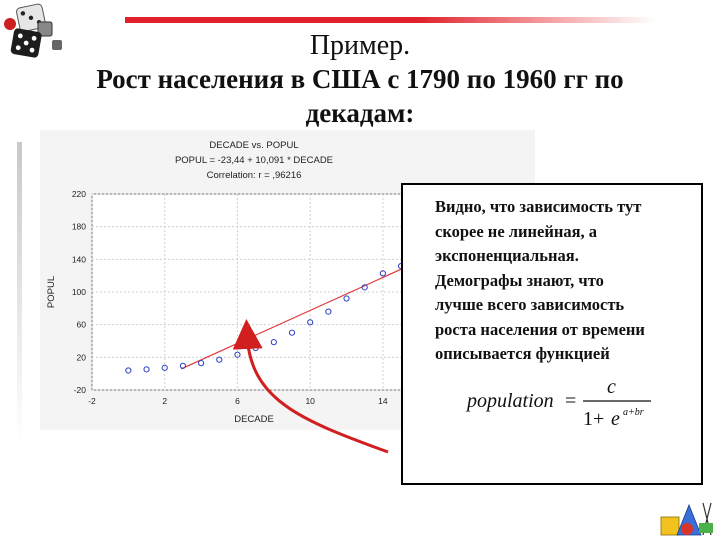 This screenshot has height=540, width=720. What do you see at coordinates (530, 304) in the screenshot?
I see `explanation-line: лучше всего зависимость` at bounding box center [530, 304].